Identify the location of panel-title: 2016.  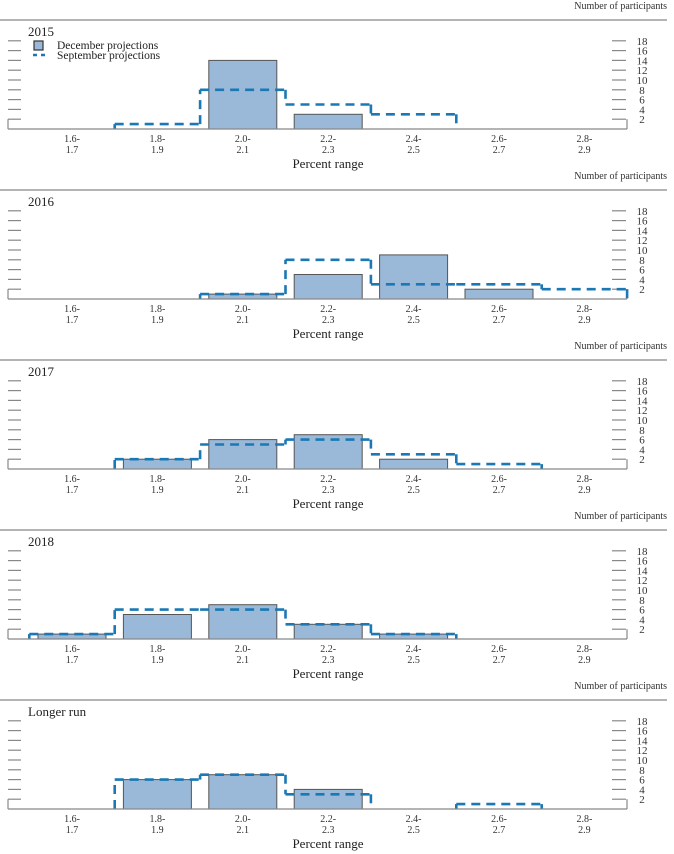
(41, 201).